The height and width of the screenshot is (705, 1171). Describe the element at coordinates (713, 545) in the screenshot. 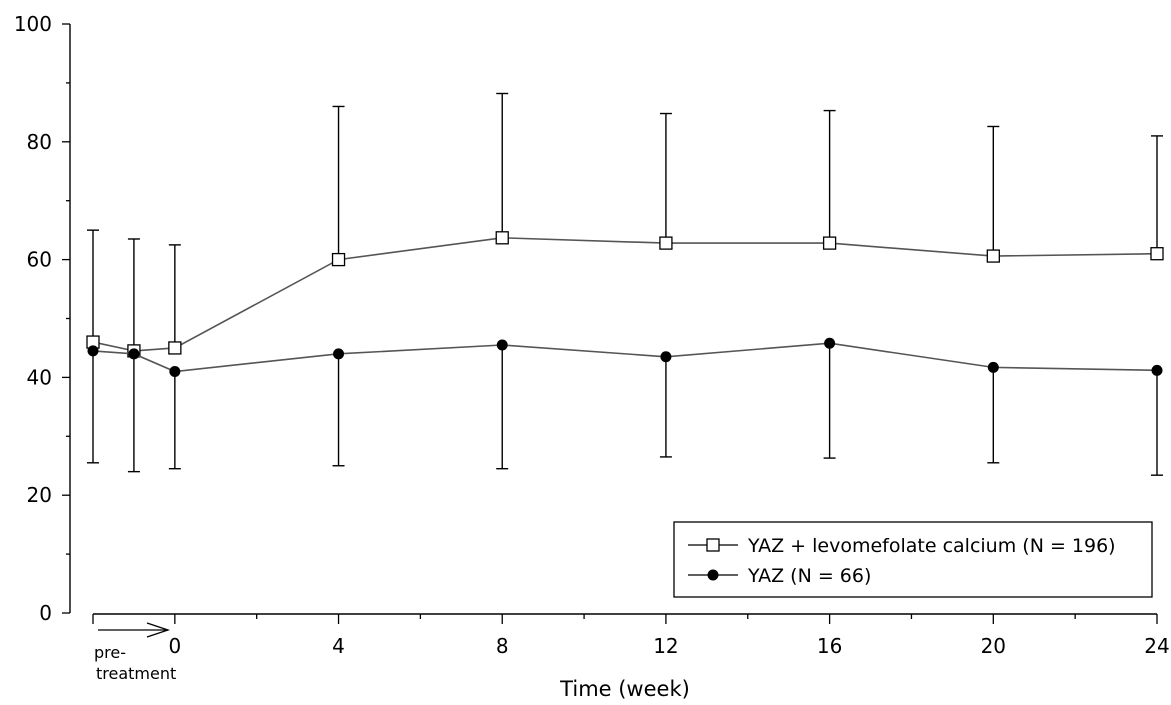

I see `legend-square-marker-icon` at that location.